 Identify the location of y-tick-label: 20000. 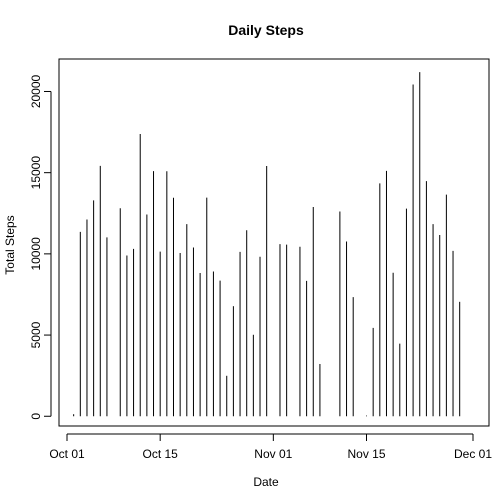
(36, 91).